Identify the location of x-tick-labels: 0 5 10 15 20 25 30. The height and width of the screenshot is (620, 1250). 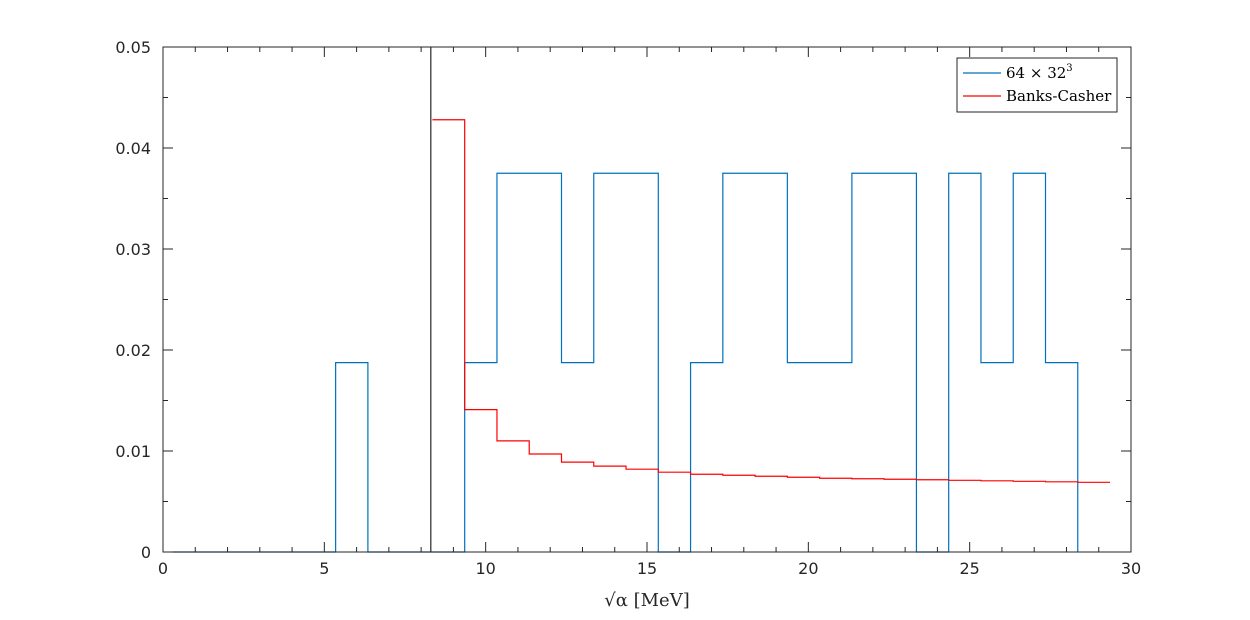
(649, 568).